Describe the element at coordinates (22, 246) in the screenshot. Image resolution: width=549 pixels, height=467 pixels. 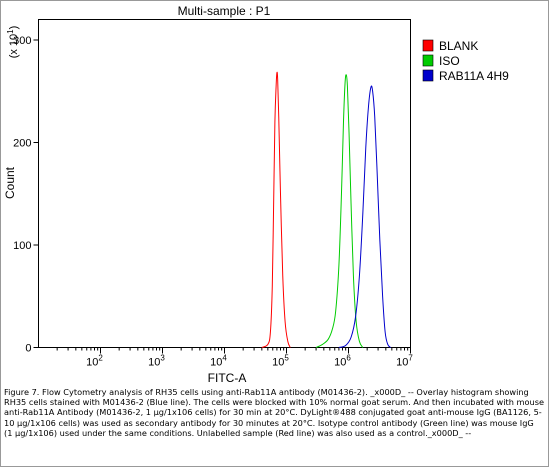
I see `y-tick-label: 100` at that location.